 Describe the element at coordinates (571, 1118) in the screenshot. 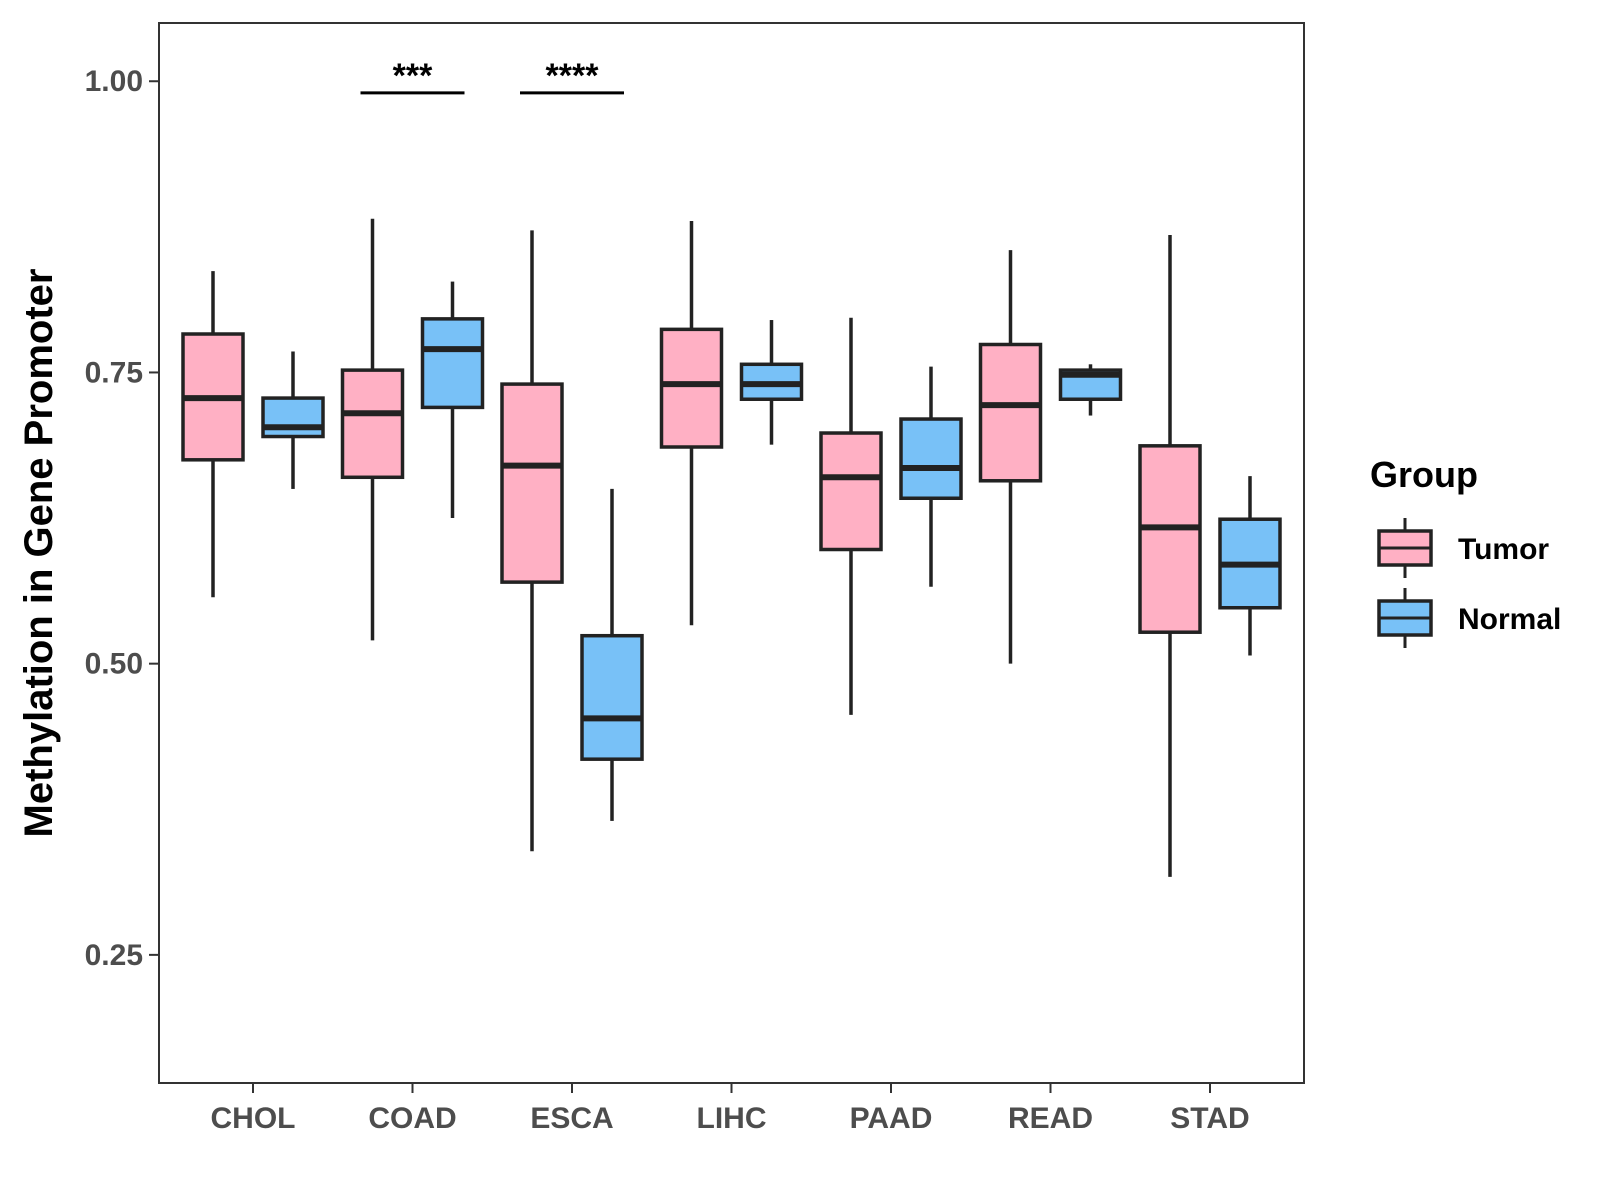

I see `x-tick-label: ESCA` at that location.